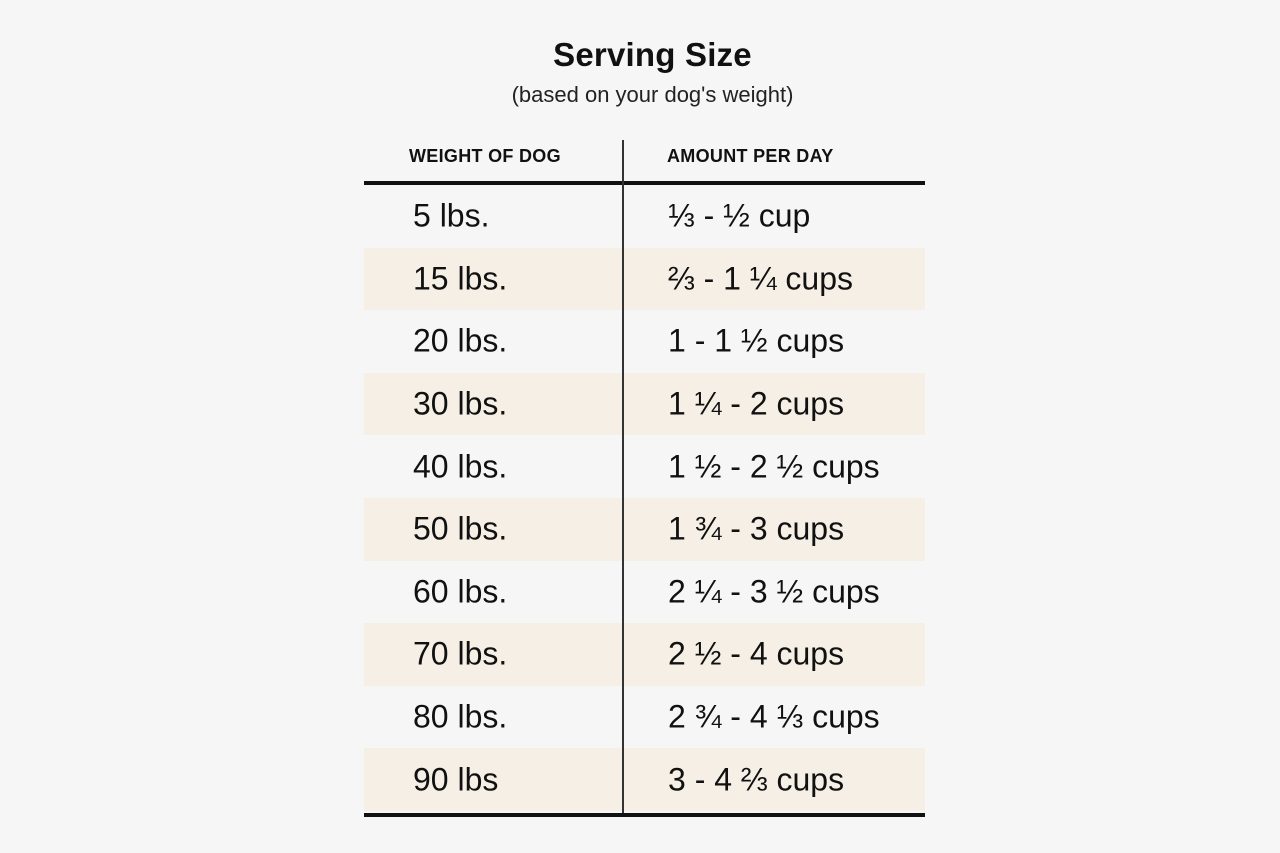 The height and width of the screenshot is (853, 1280). I want to click on amount-cell: 2 ¾ - 4 ⅓ cups, so click(774, 716).